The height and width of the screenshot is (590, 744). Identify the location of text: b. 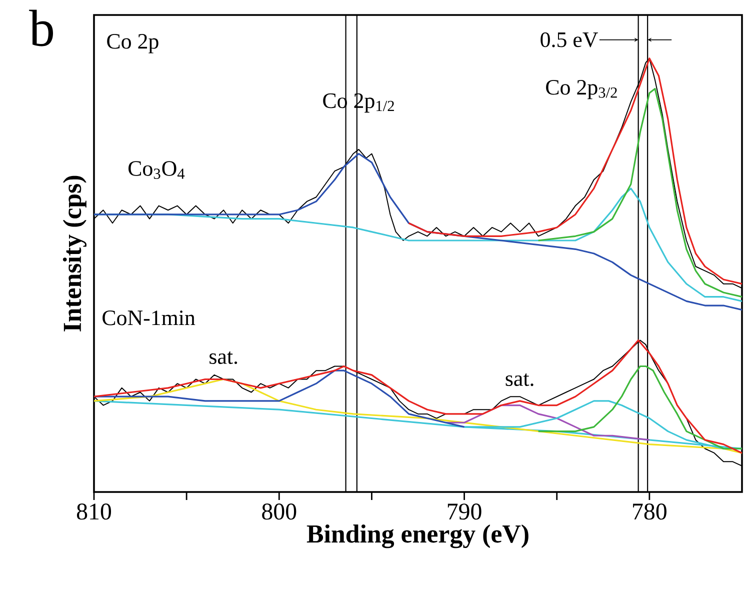
(41, 28).